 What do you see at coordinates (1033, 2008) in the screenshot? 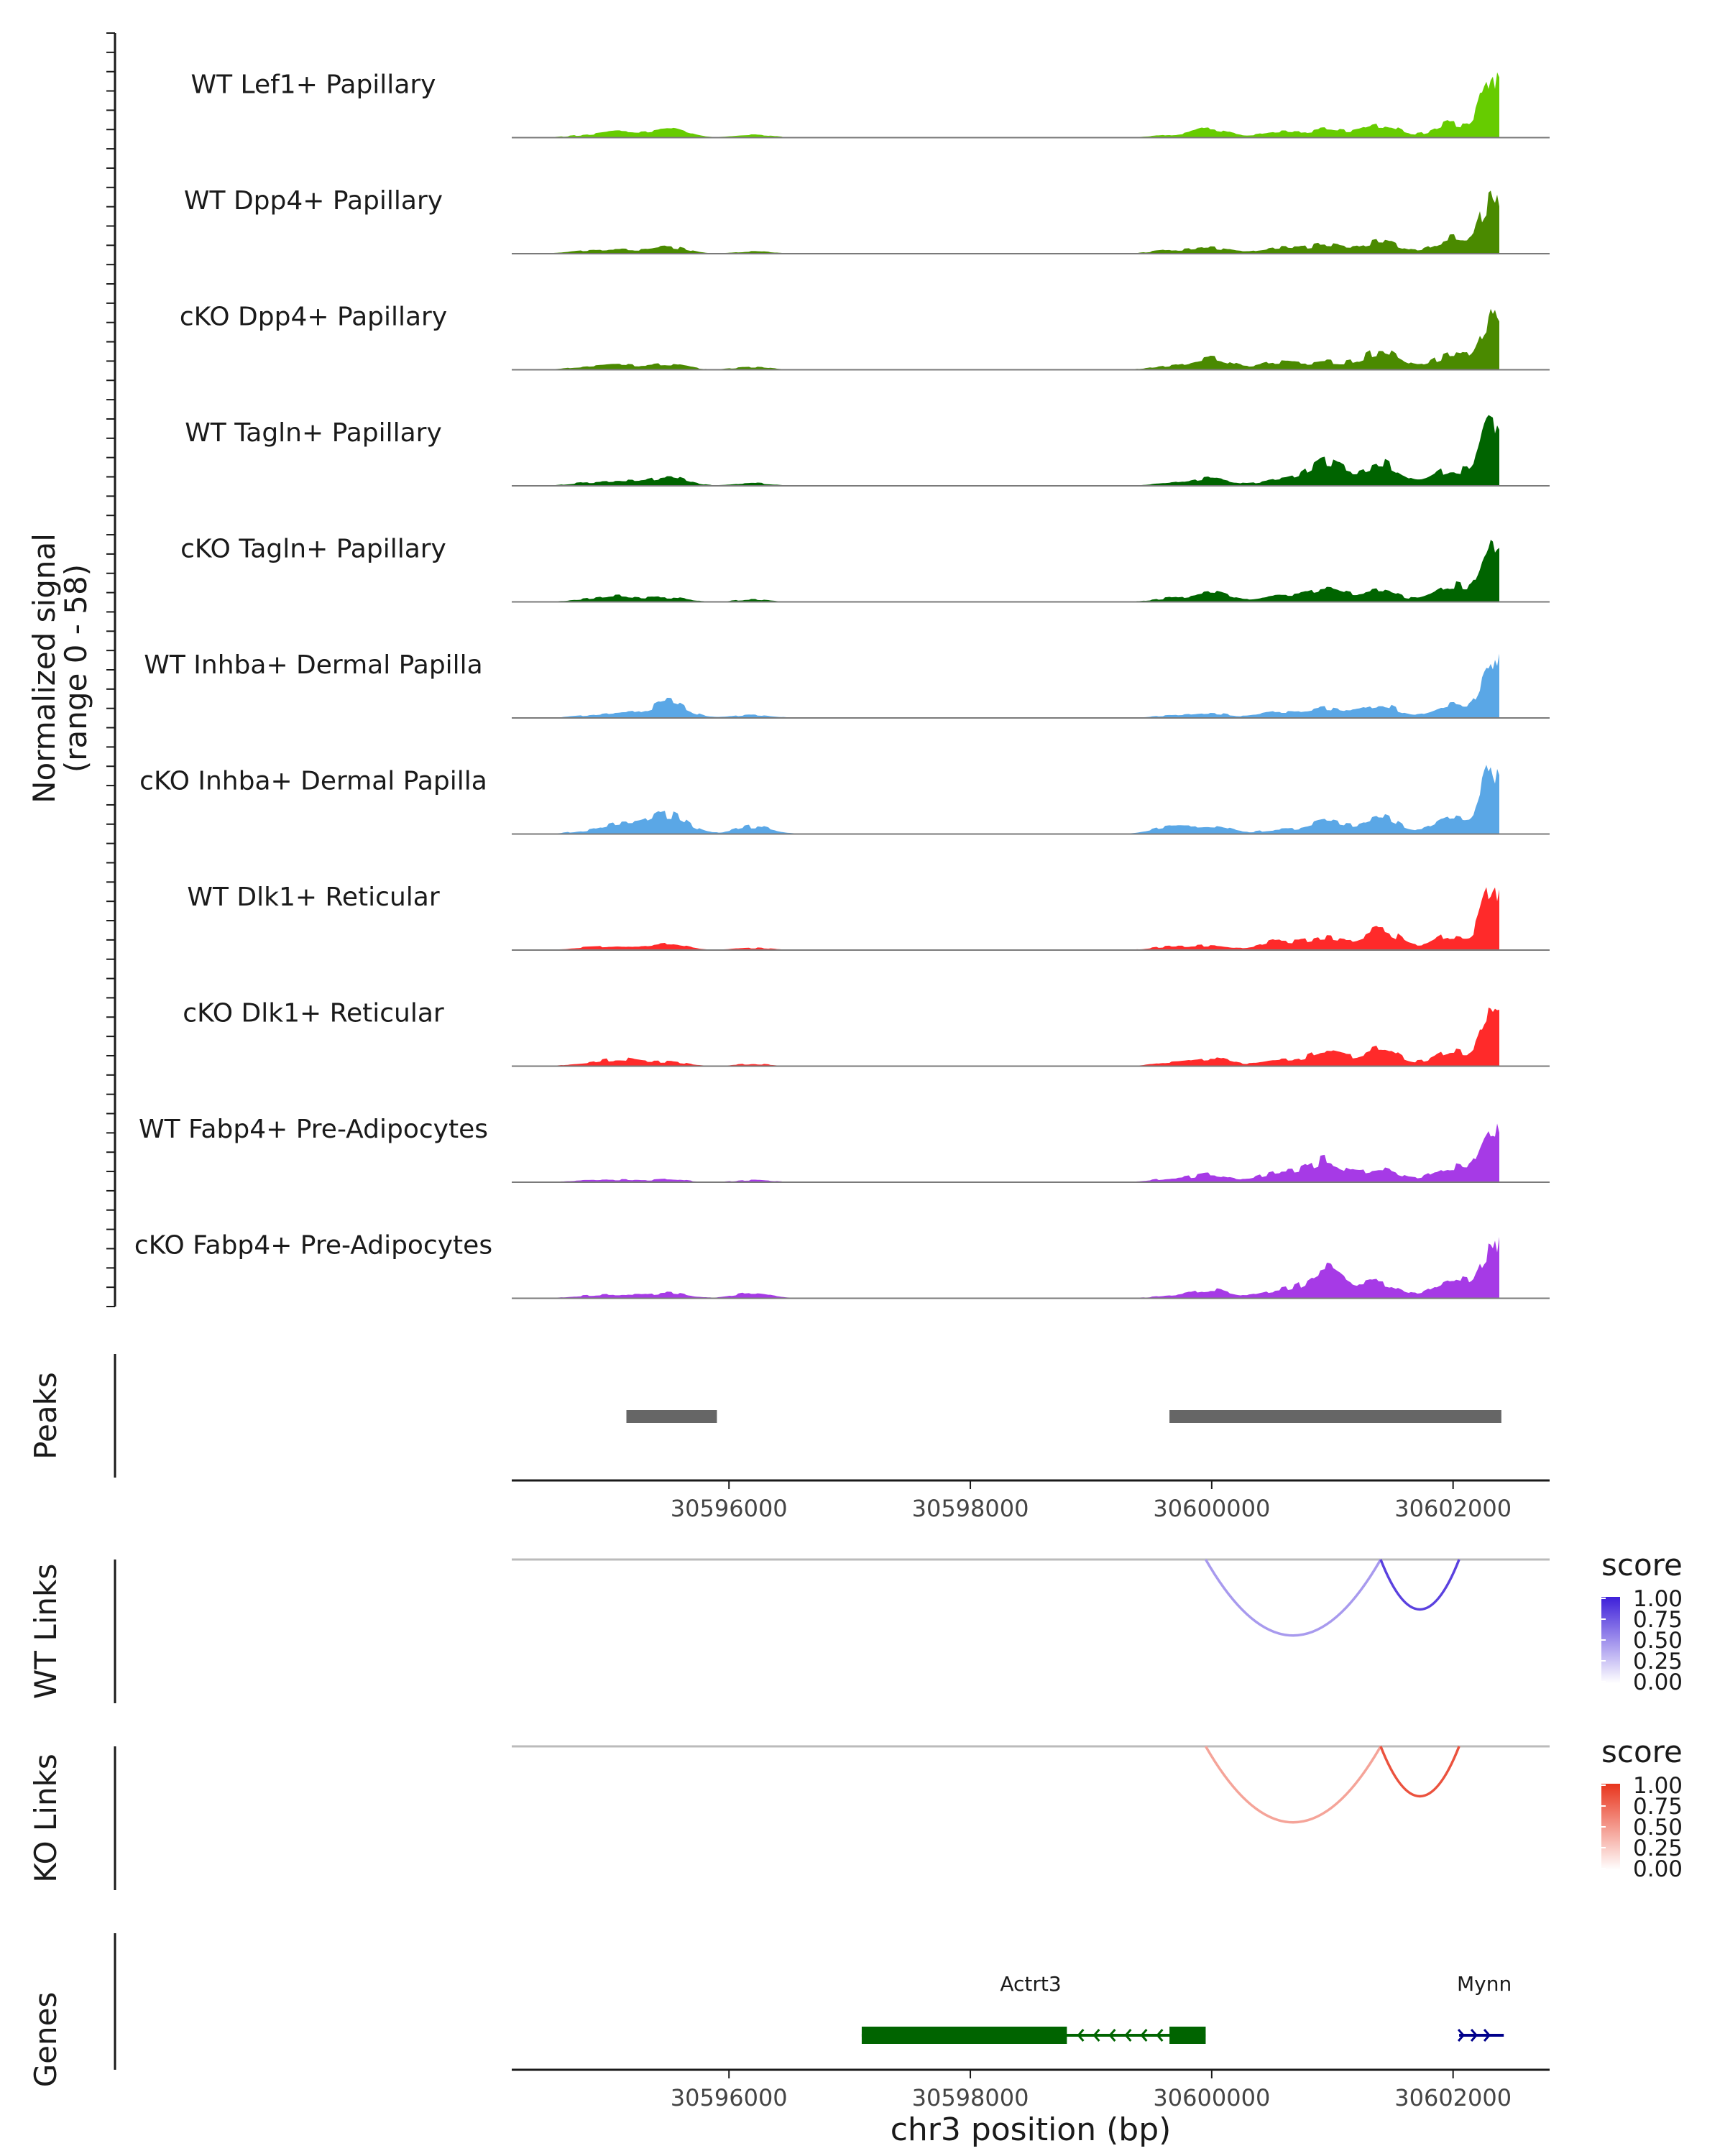
I see `gene-model: Actrt3` at bounding box center [1033, 2008].